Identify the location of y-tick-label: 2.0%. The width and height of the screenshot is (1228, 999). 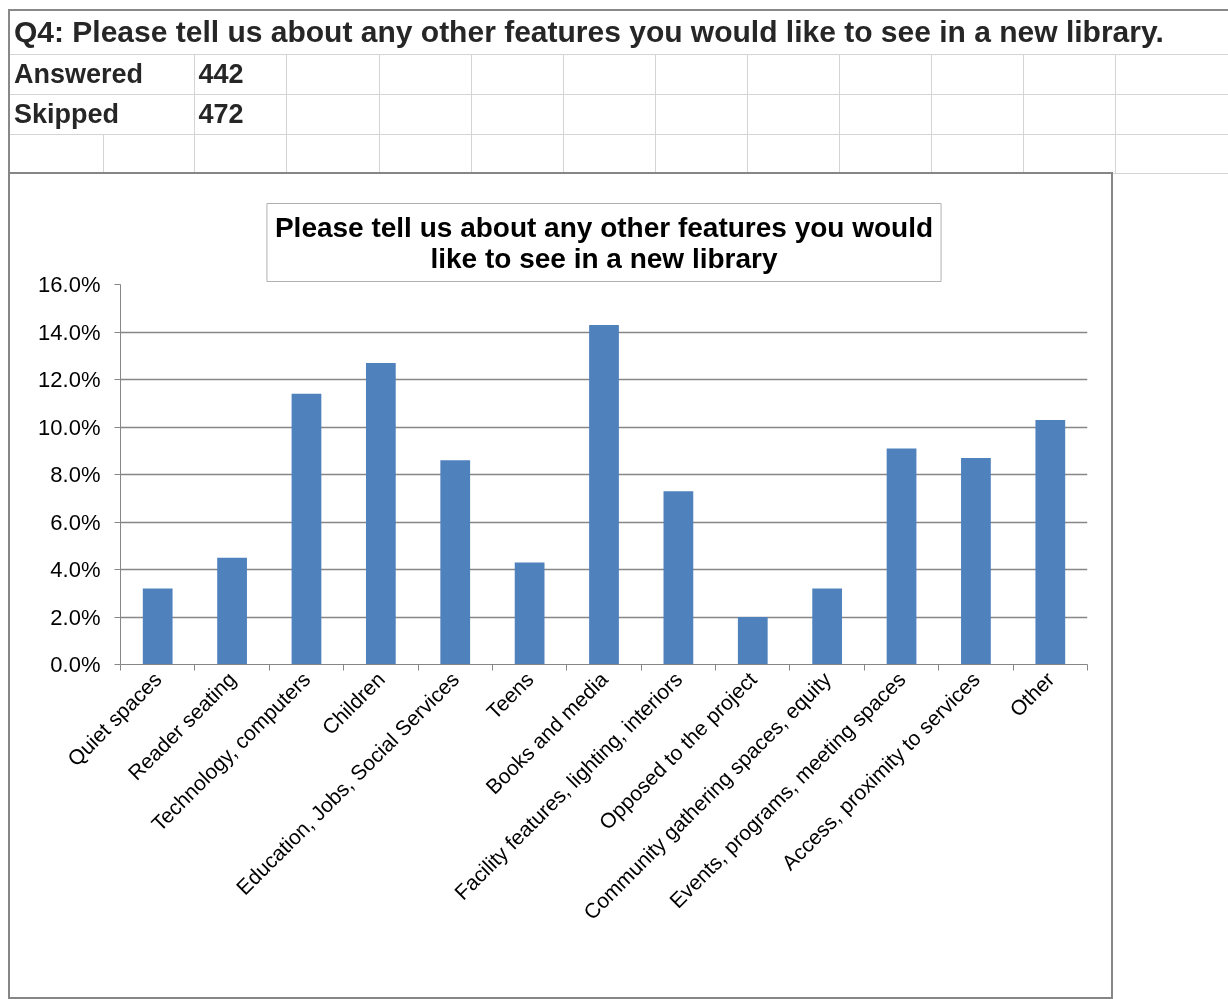
(75, 617).